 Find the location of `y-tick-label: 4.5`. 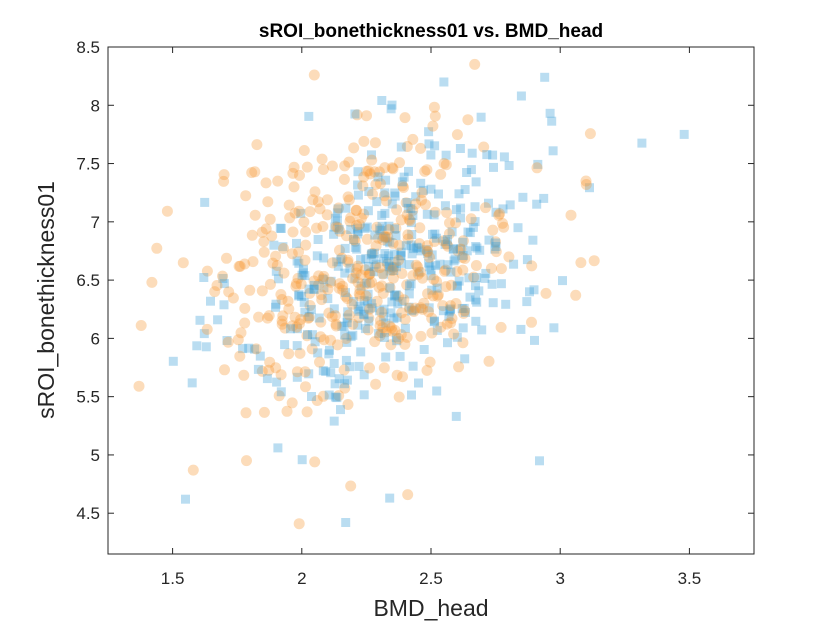

y-tick-label: 4.5 is located at coordinates (88, 513).